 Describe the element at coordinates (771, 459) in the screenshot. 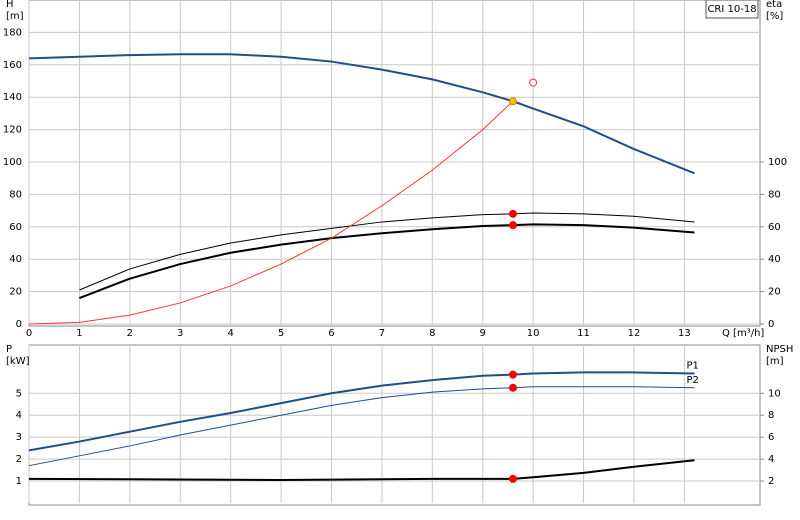

I see `y2-tick-label: 4` at that location.